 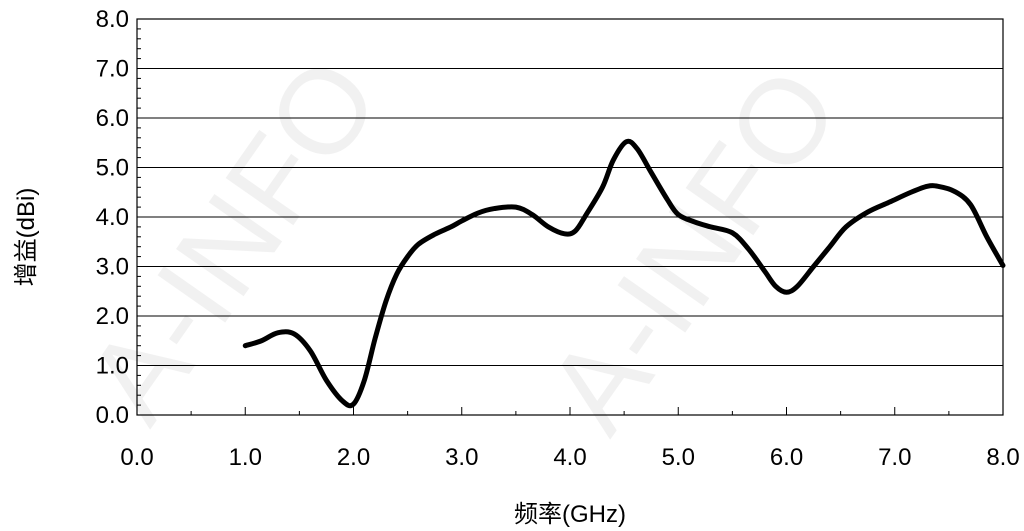 I want to click on y-tick-label: 0.0, so click(x=112, y=415).